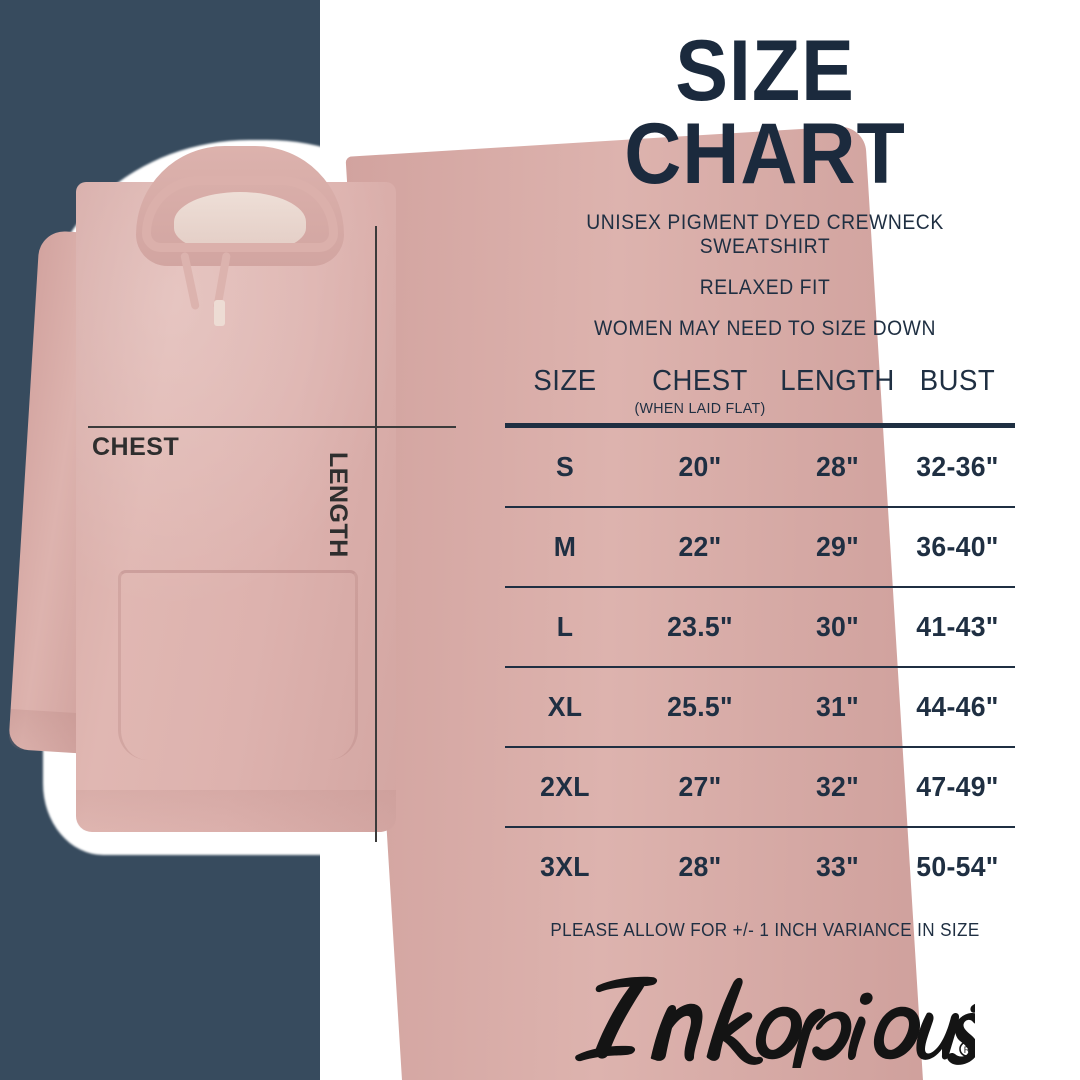  Describe the element at coordinates (565, 547) in the screenshot. I see `cell-size: M` at that location.